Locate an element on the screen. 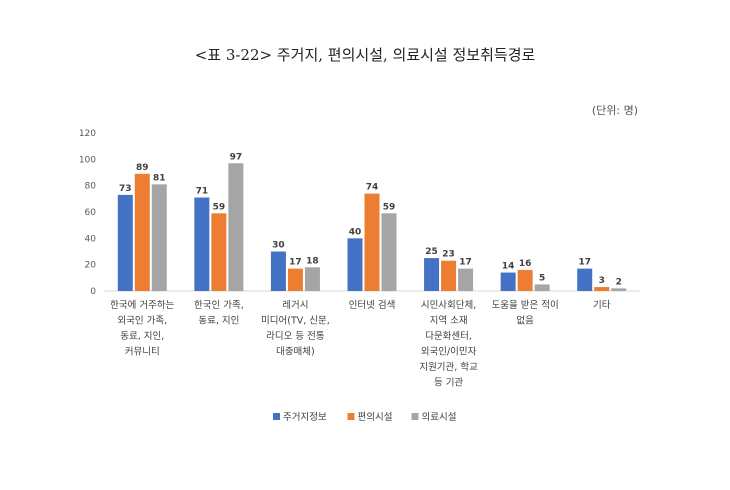  category-label: 기타 is located at coordinates (602, 305).